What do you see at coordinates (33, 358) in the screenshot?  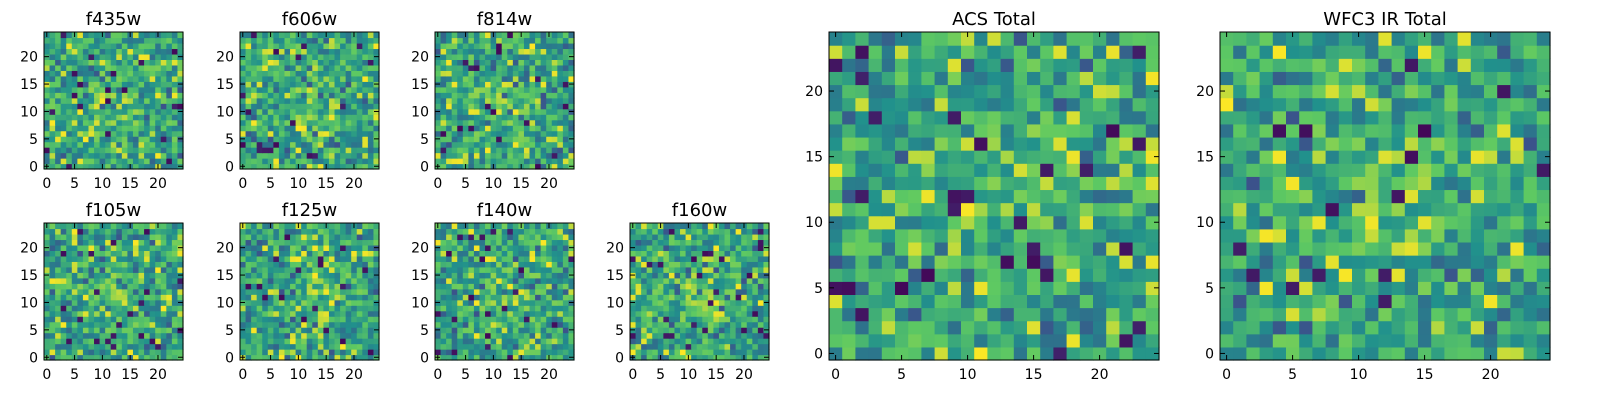 I see `y-tick-label: 0` at bounding box center [33, 358].